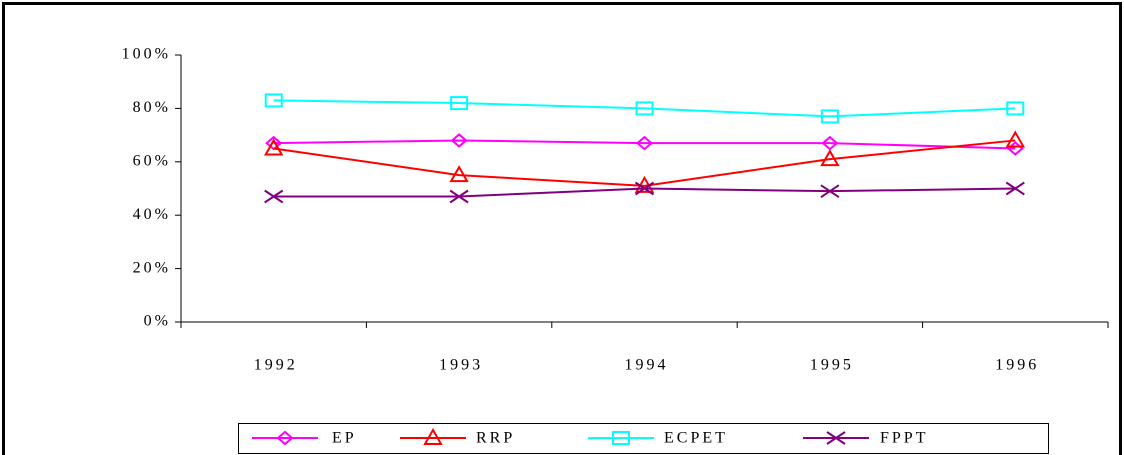  What do you see at coordinates (146, 54) in the screenshot?
I see `y-tick-label: 100%` at bounding box center [146, 54].